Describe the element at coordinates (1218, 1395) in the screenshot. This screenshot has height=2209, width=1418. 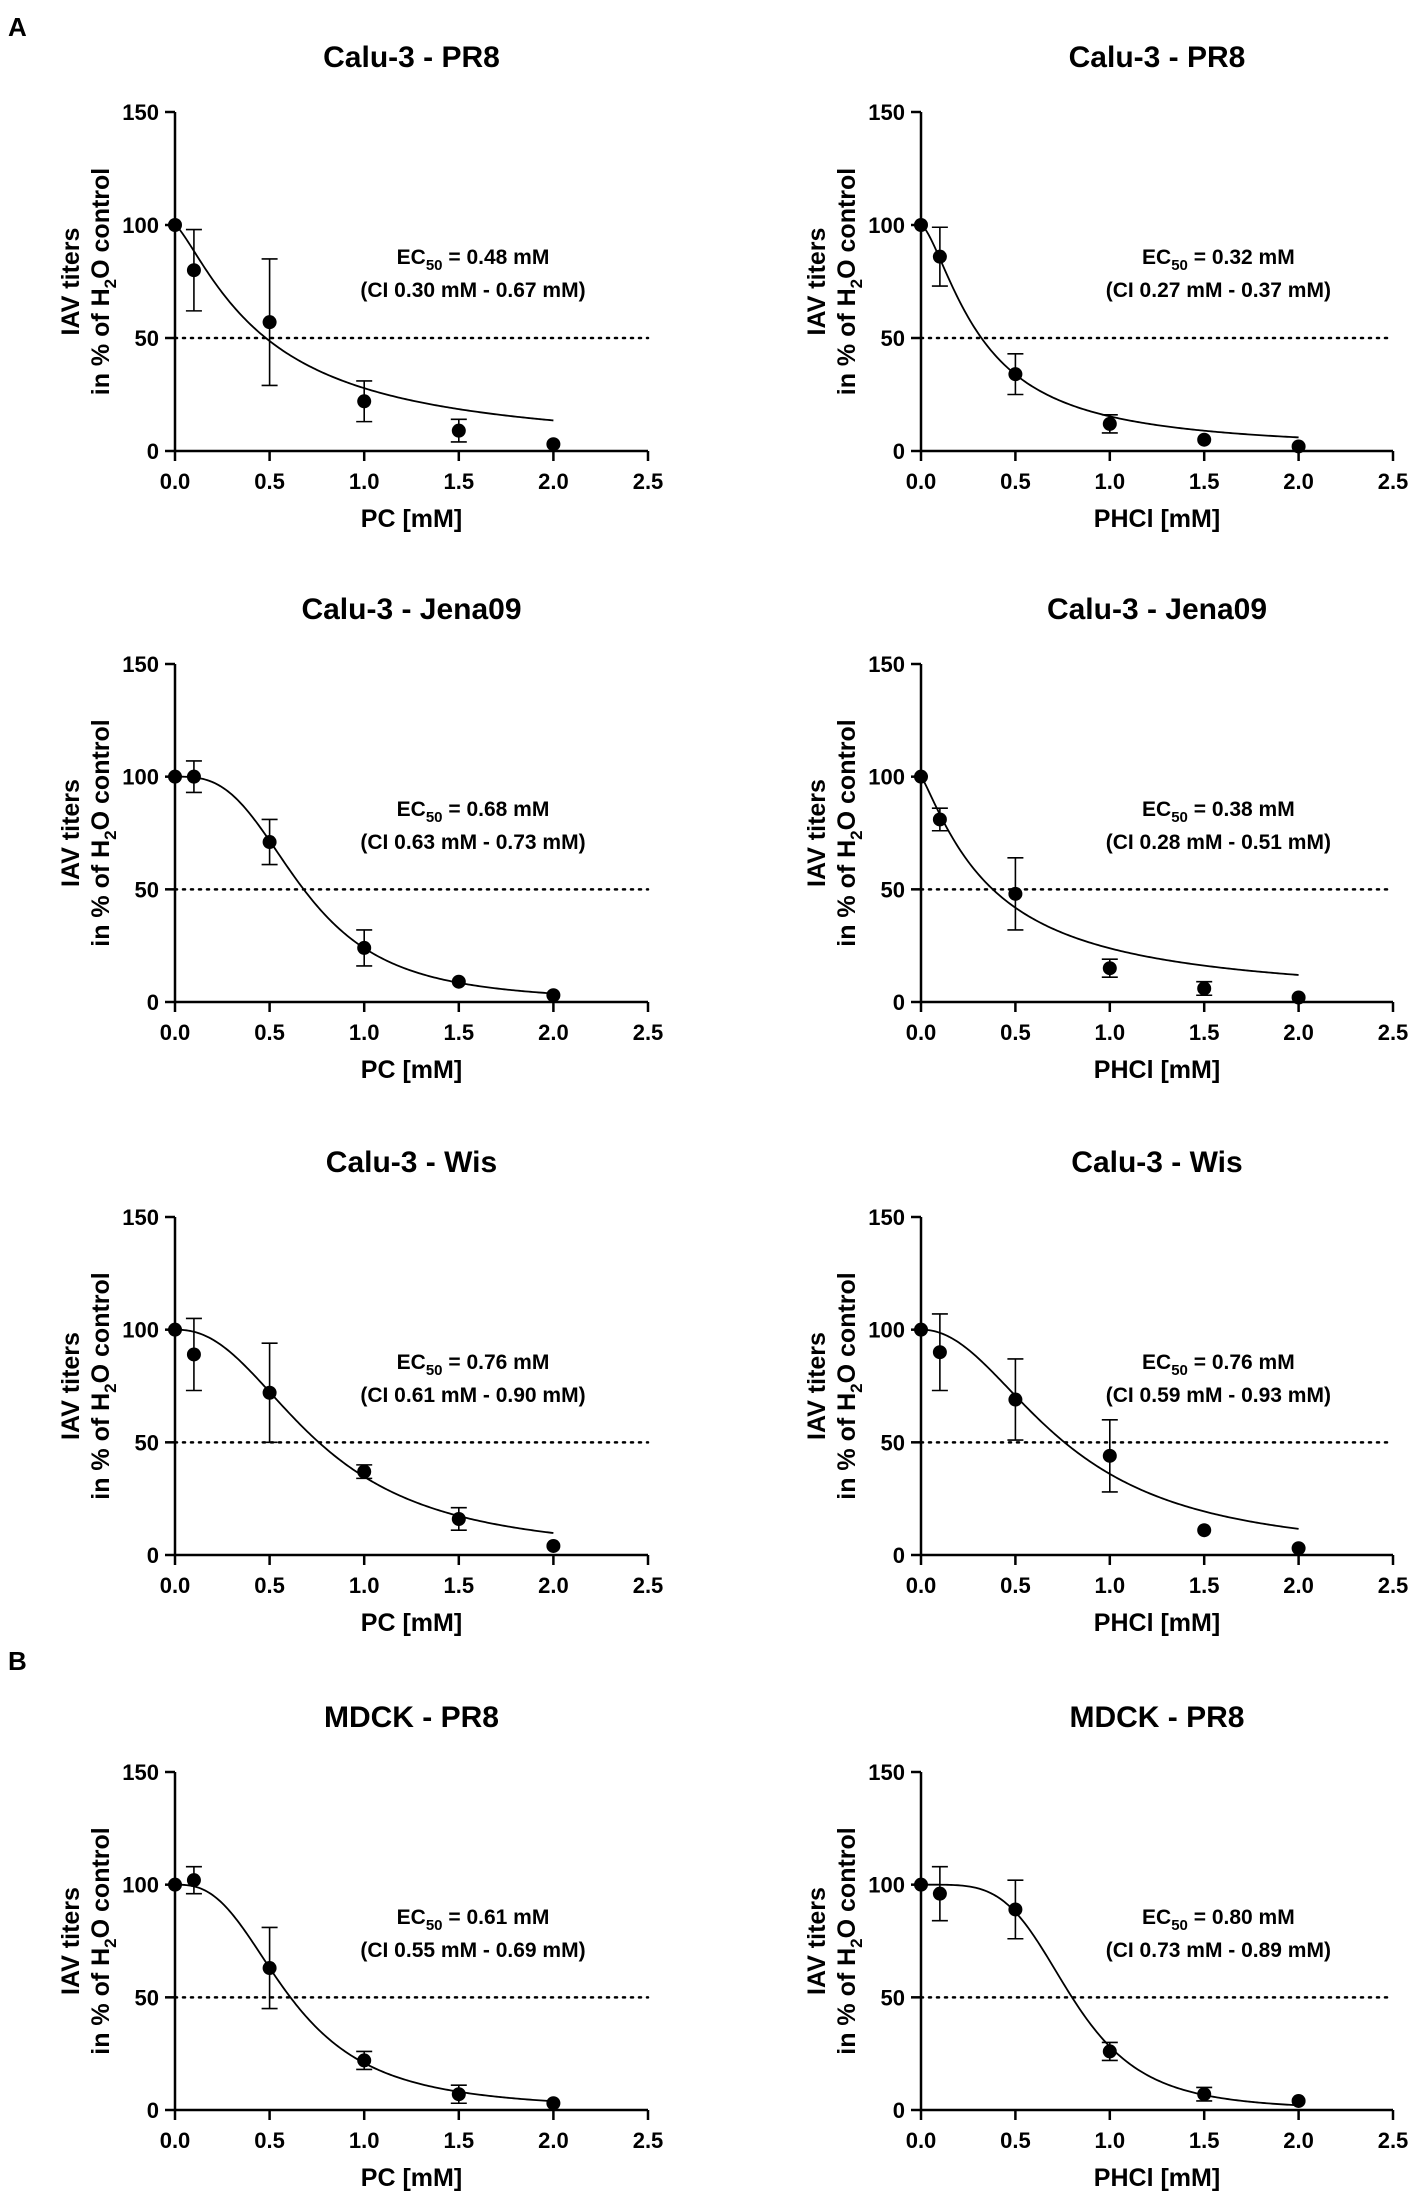
I see `ci-annotation: (CI 0.59 mM - 0.93 mM)` at that location.